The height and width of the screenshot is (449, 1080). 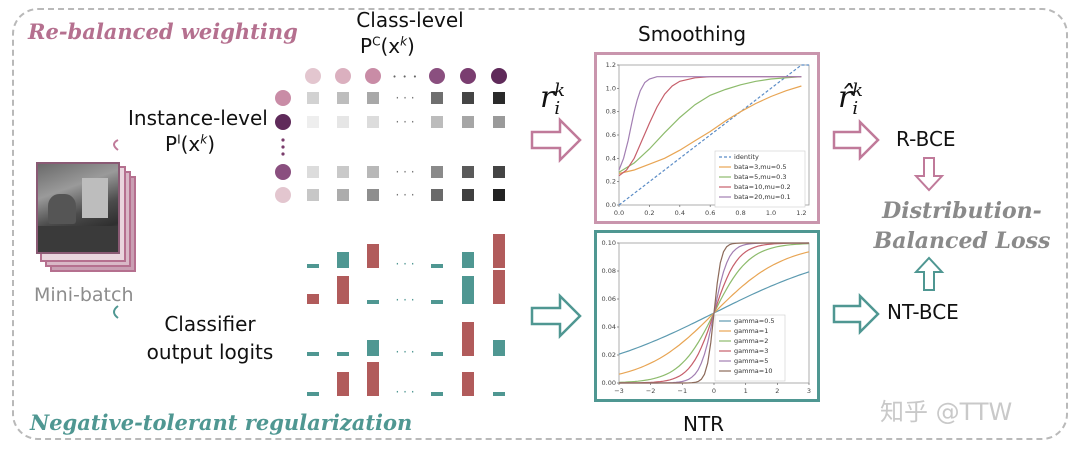 I want to click on r-bce-label: R-BCE, so click(x=926, y=139).